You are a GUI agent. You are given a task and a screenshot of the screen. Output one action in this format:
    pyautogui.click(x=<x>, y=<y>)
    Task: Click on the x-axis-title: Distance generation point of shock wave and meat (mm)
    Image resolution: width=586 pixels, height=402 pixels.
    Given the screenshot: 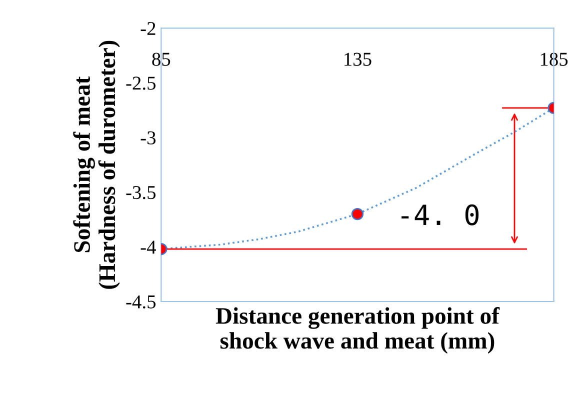 What is the action you would take?
    pyautogui.click(x=358, y=330)
    